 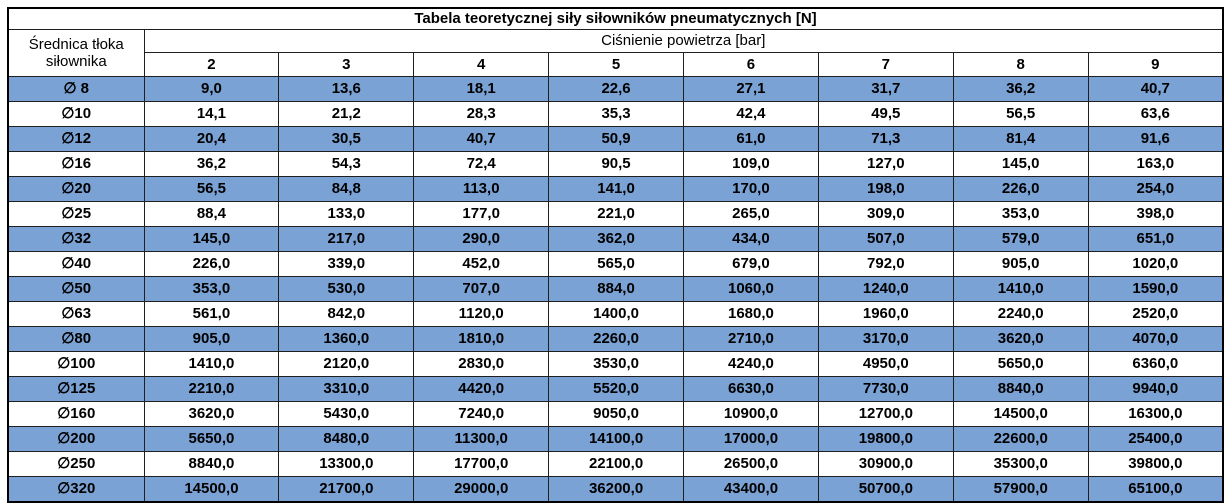 I want to click on diameter-cell: ∅10, so click(x=76, y=114).